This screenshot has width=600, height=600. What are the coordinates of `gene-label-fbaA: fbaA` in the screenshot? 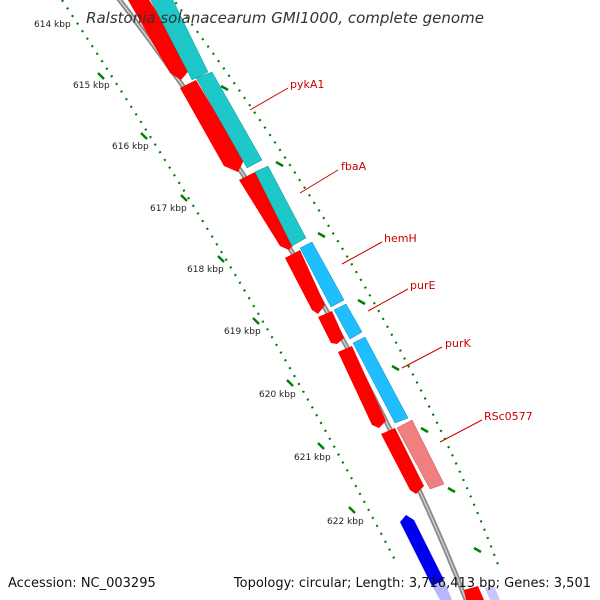 It's located at (354, 166).